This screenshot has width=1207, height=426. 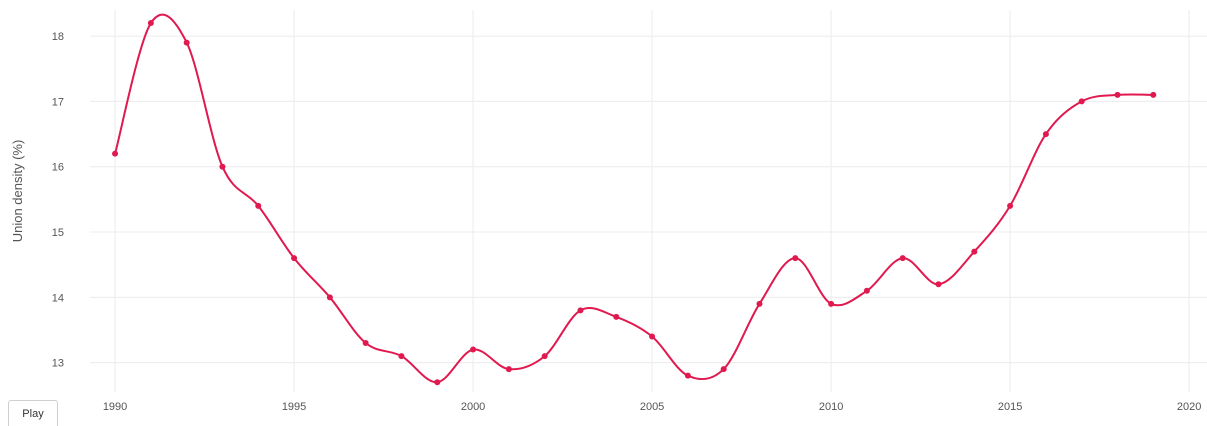 I want to click on x-tick-label: 1995, so click(x=294, y=407).